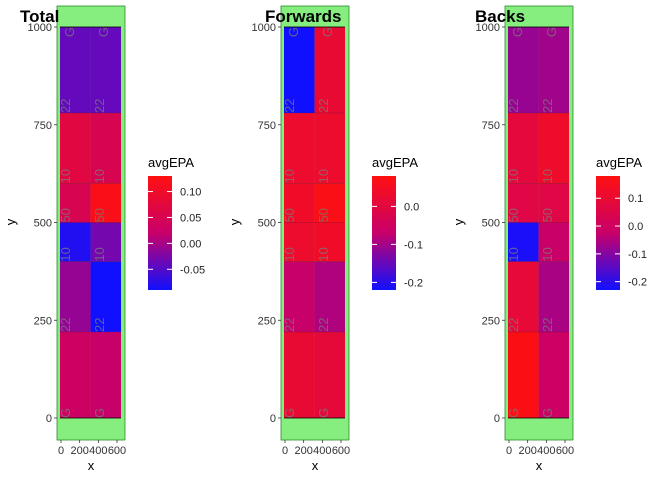 The height and width of the screenshot is (480, 672). I want to click on legend-tick-label: 0.10, so click(190, 193).